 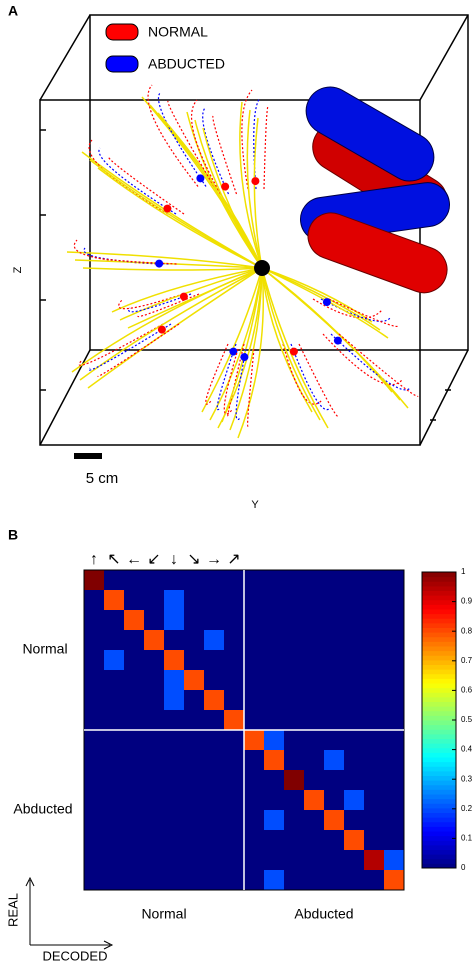 What do you see at coordinates (163, 914) in the screenshot?
I see `col-group-label: Normal` at bounding box center [163, 914].